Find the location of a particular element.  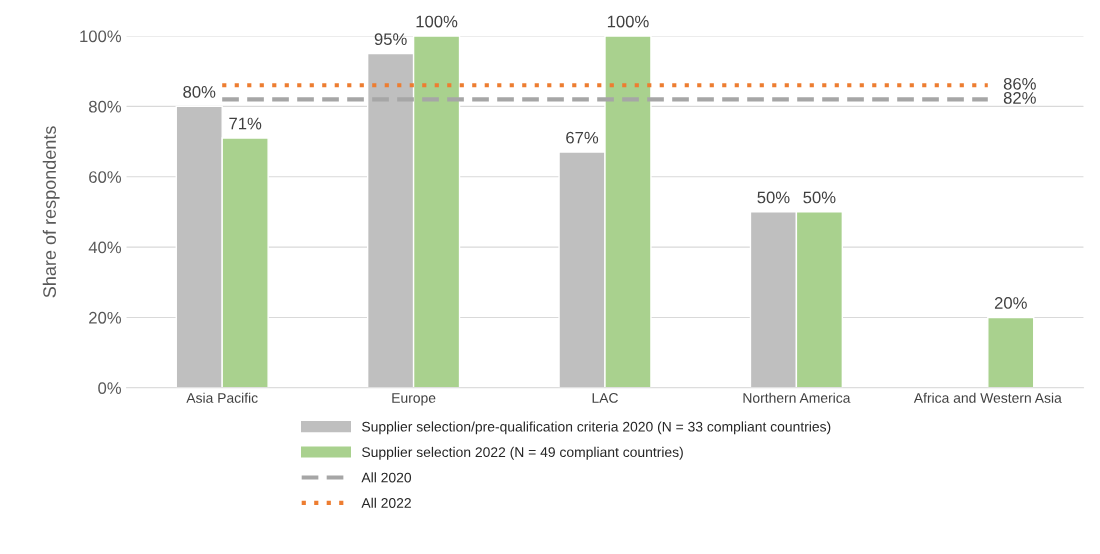

legend-label: Supplier selection 2022 (N = 49 compliant countries) is located at coordinates (522, 453).